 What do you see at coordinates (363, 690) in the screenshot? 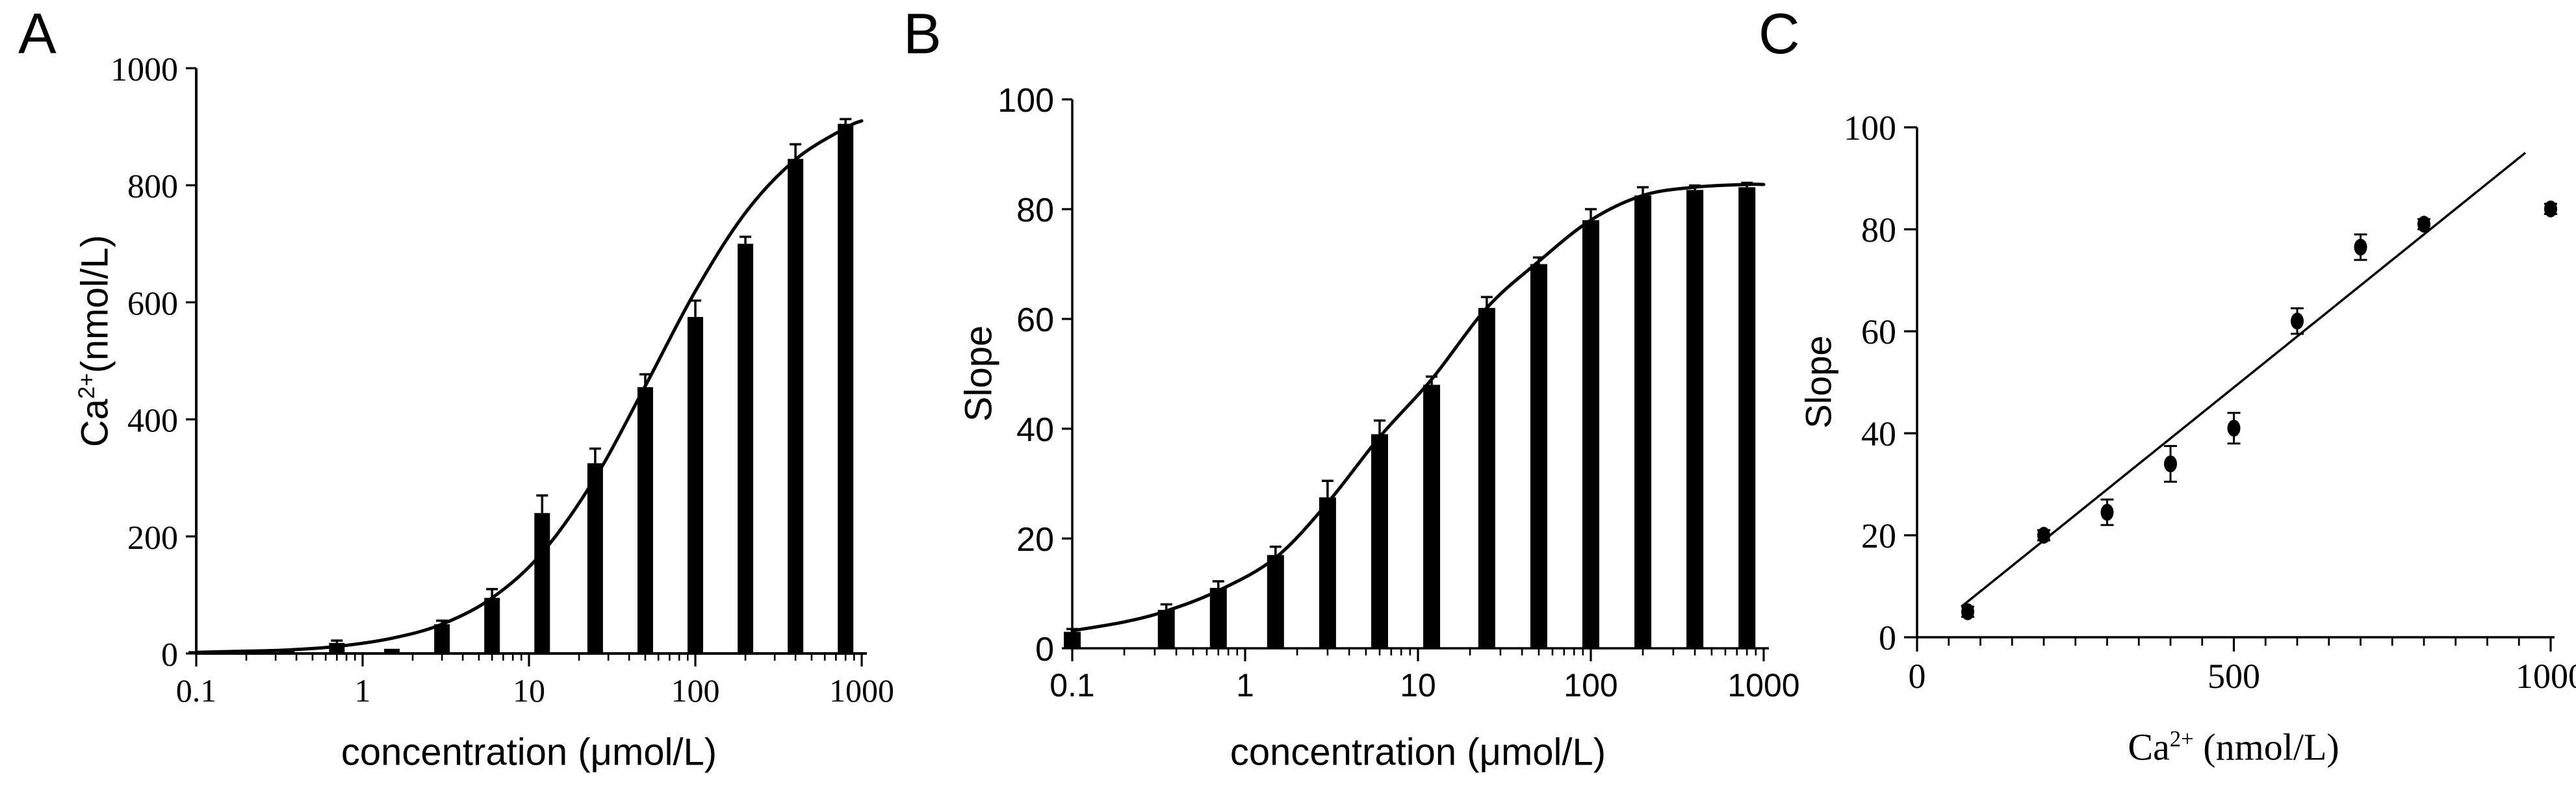
I see `panel-a-x-tick-label: 1` at bounding box center [363, 690].